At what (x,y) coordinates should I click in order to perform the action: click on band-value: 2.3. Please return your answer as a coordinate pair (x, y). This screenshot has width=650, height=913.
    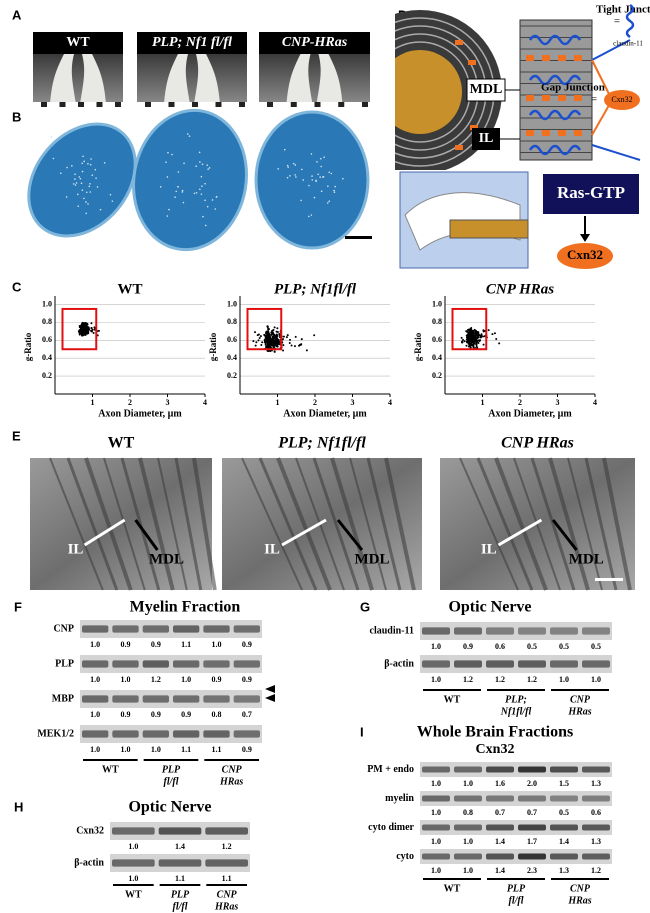
    Looking at the image, I should click on (532, 870).